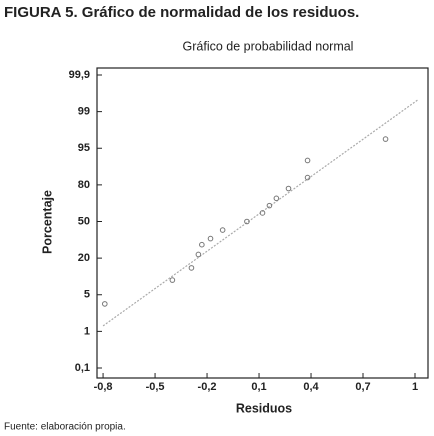 This screenshot has height=436, width=434. Describe the element at coordinates (84, 185) in the screenshot. I see `y-tick-label: 80` at that location.